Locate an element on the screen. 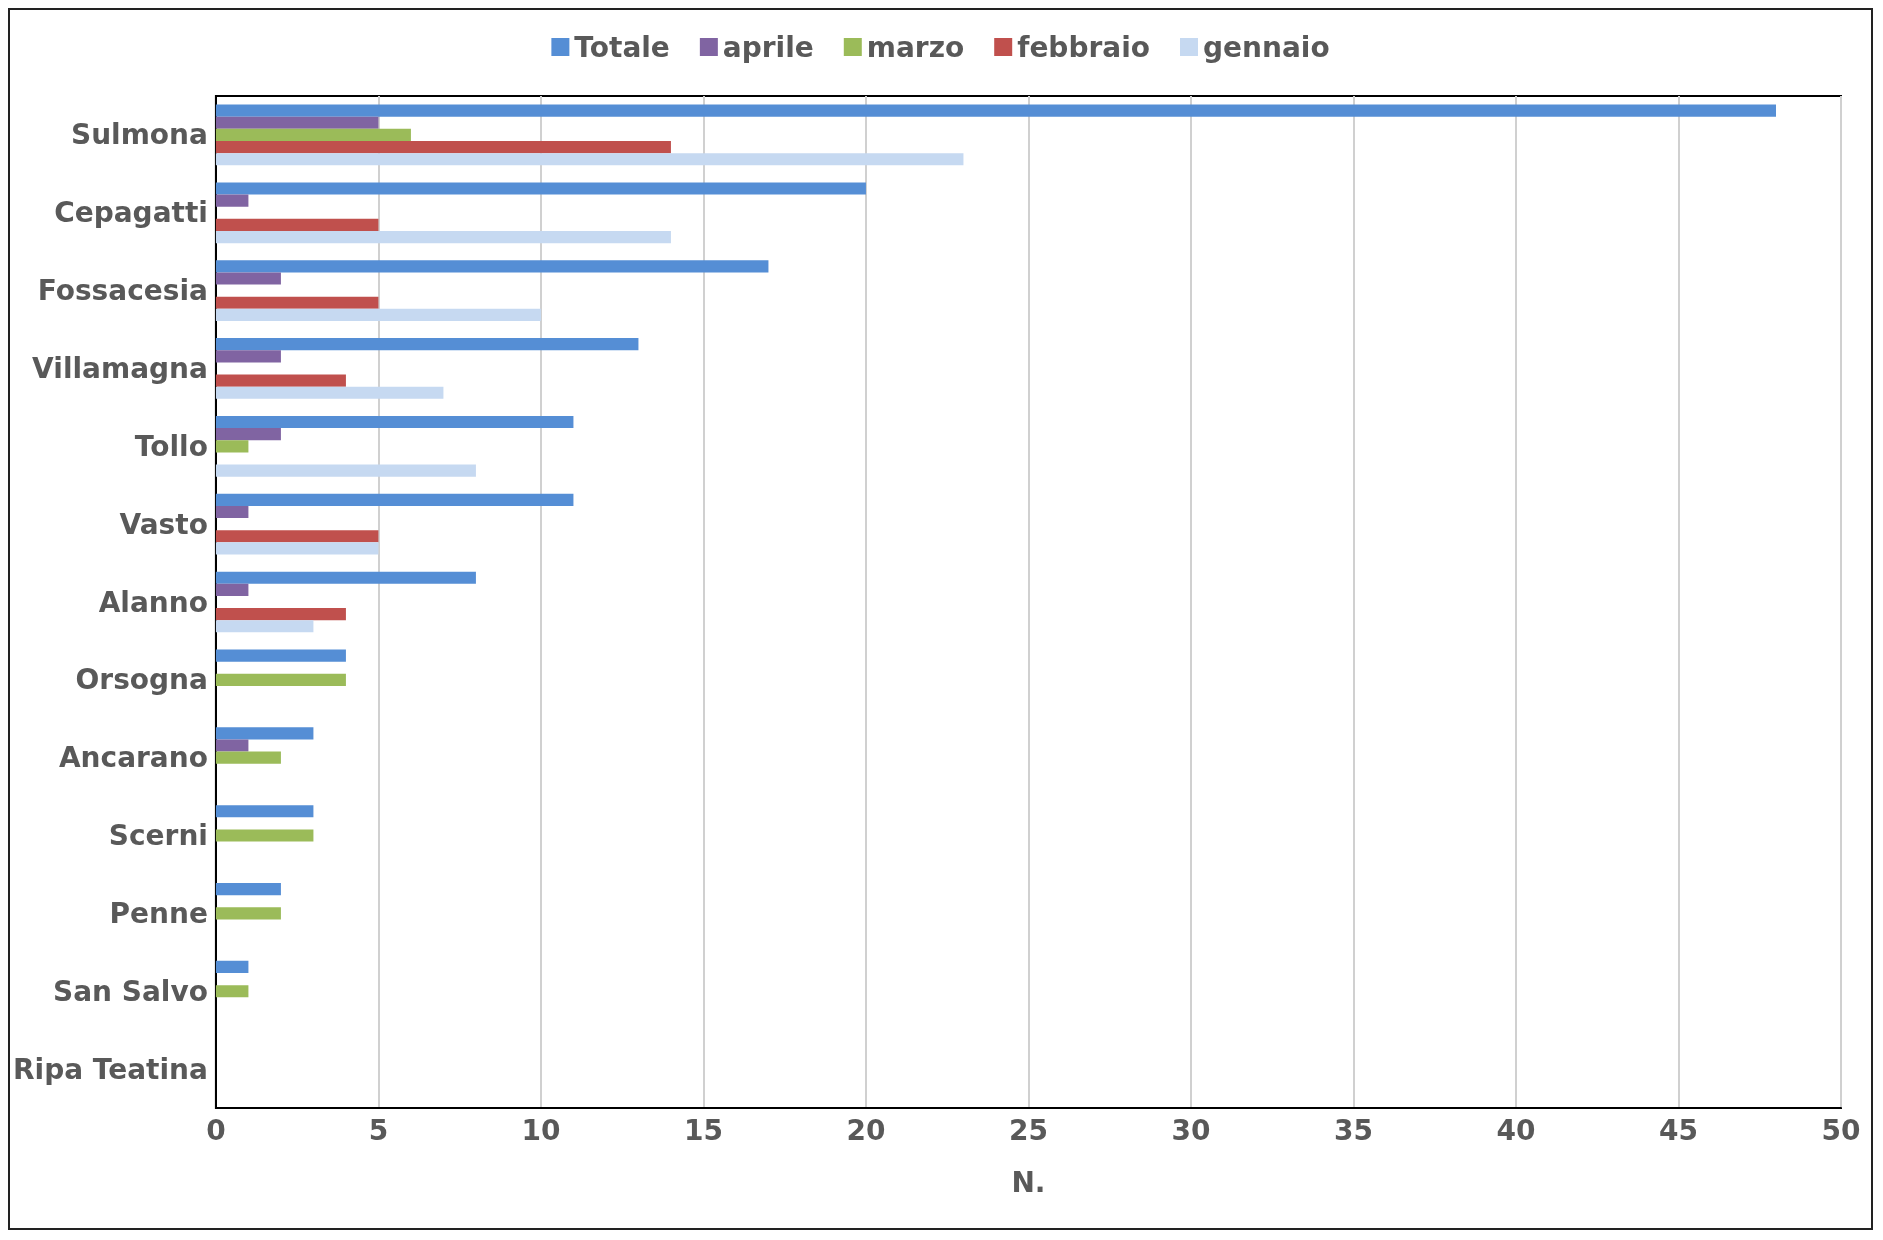 The image size is (1883, 1240). y-tick-label: Scerni is located at coordinates (158, 836).